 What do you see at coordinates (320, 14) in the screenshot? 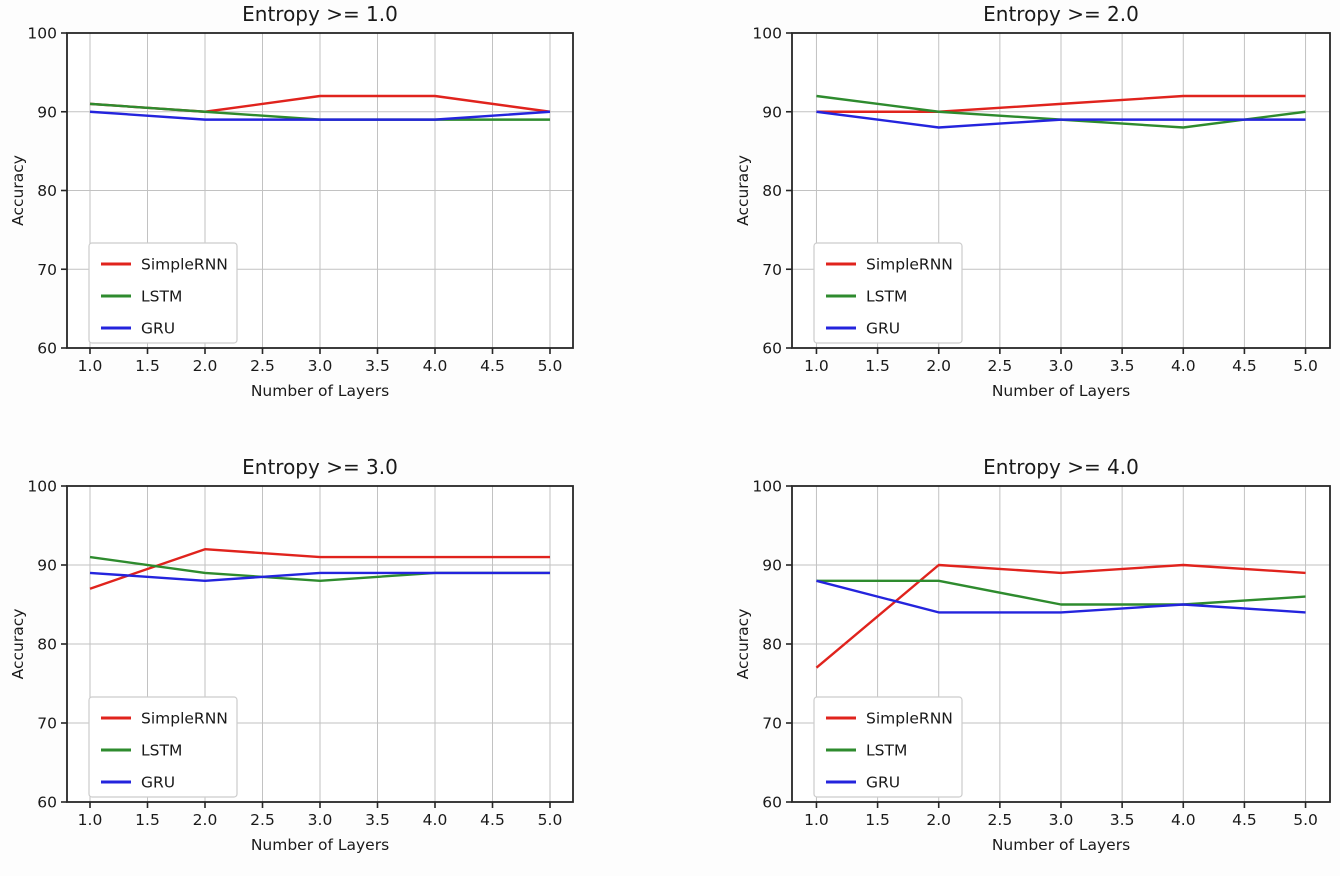
I see `chart-title: Entropy >= 1.0` at bounding box center [320, 14].